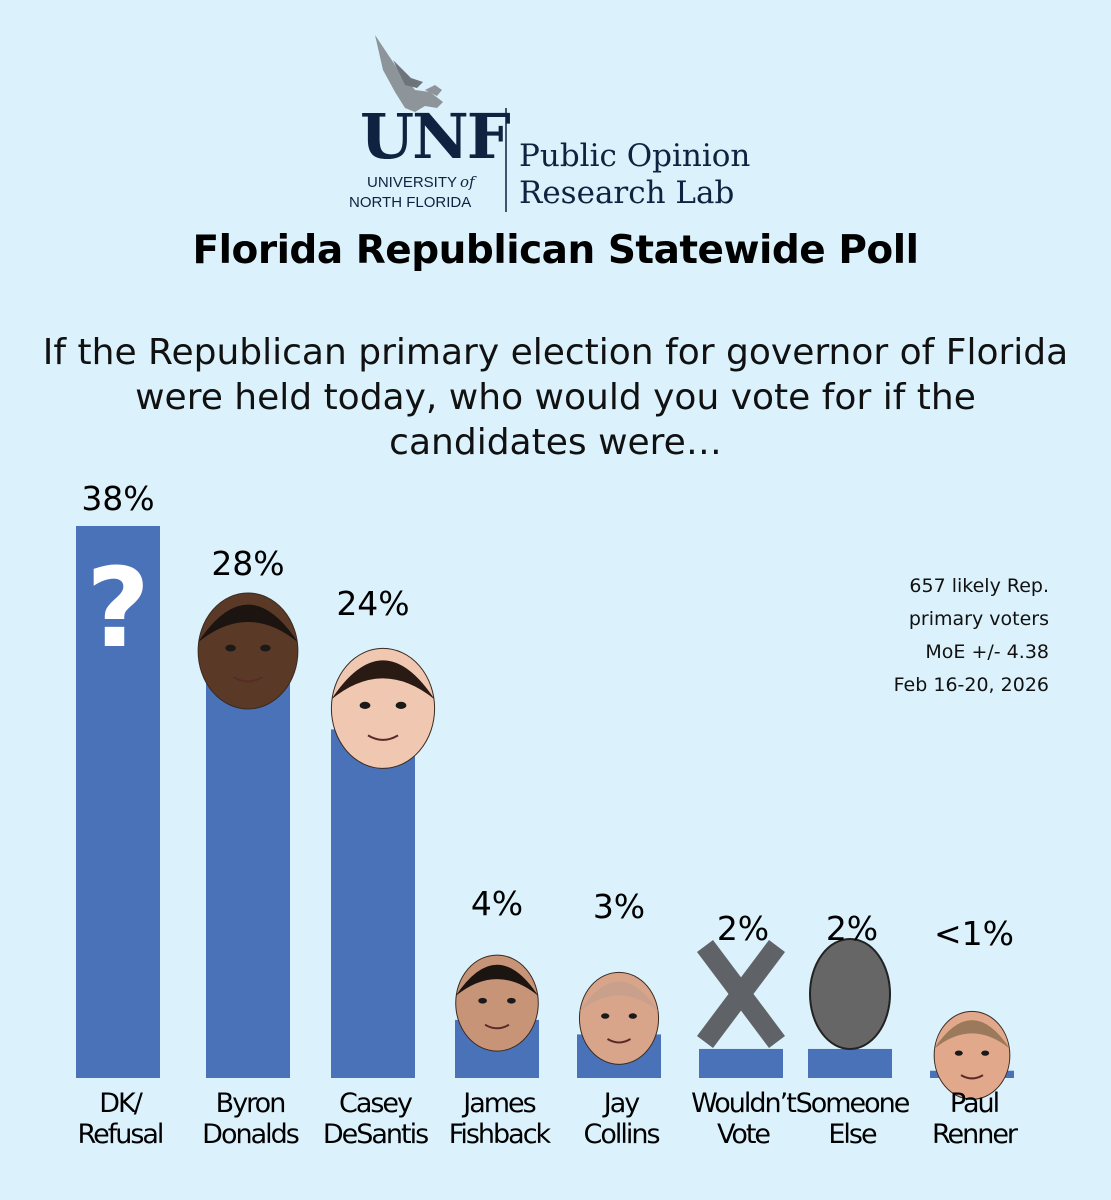  Describe the element at coordinates (743, 1103) in the screenshot. I see `category-label-6-line1: Wouldn’t` at that location.